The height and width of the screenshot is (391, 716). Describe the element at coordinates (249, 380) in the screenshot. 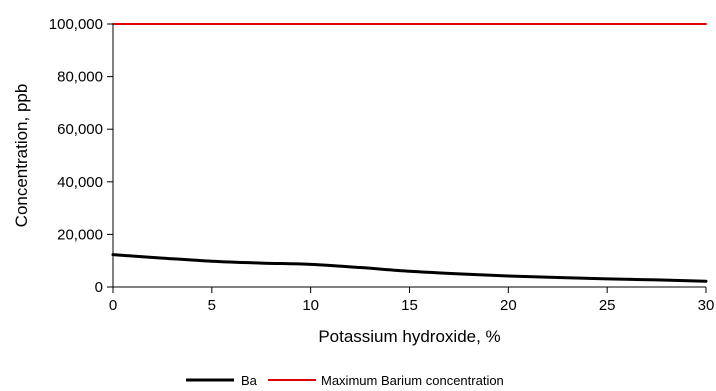

I see `legend-label: Ba` at that location.